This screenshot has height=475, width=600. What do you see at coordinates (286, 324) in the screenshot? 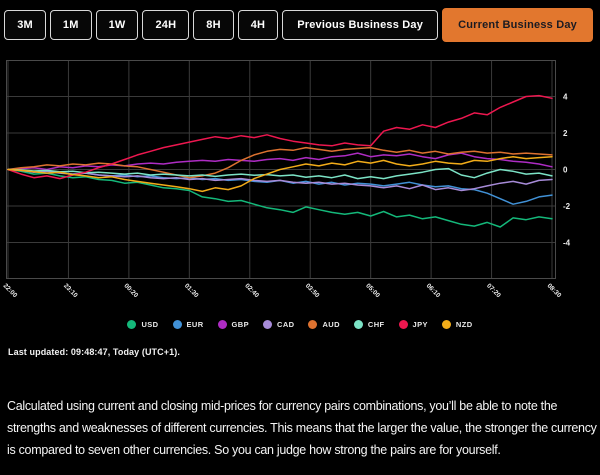
I see `legend-label: CAD` at bounding box center [286, 324].